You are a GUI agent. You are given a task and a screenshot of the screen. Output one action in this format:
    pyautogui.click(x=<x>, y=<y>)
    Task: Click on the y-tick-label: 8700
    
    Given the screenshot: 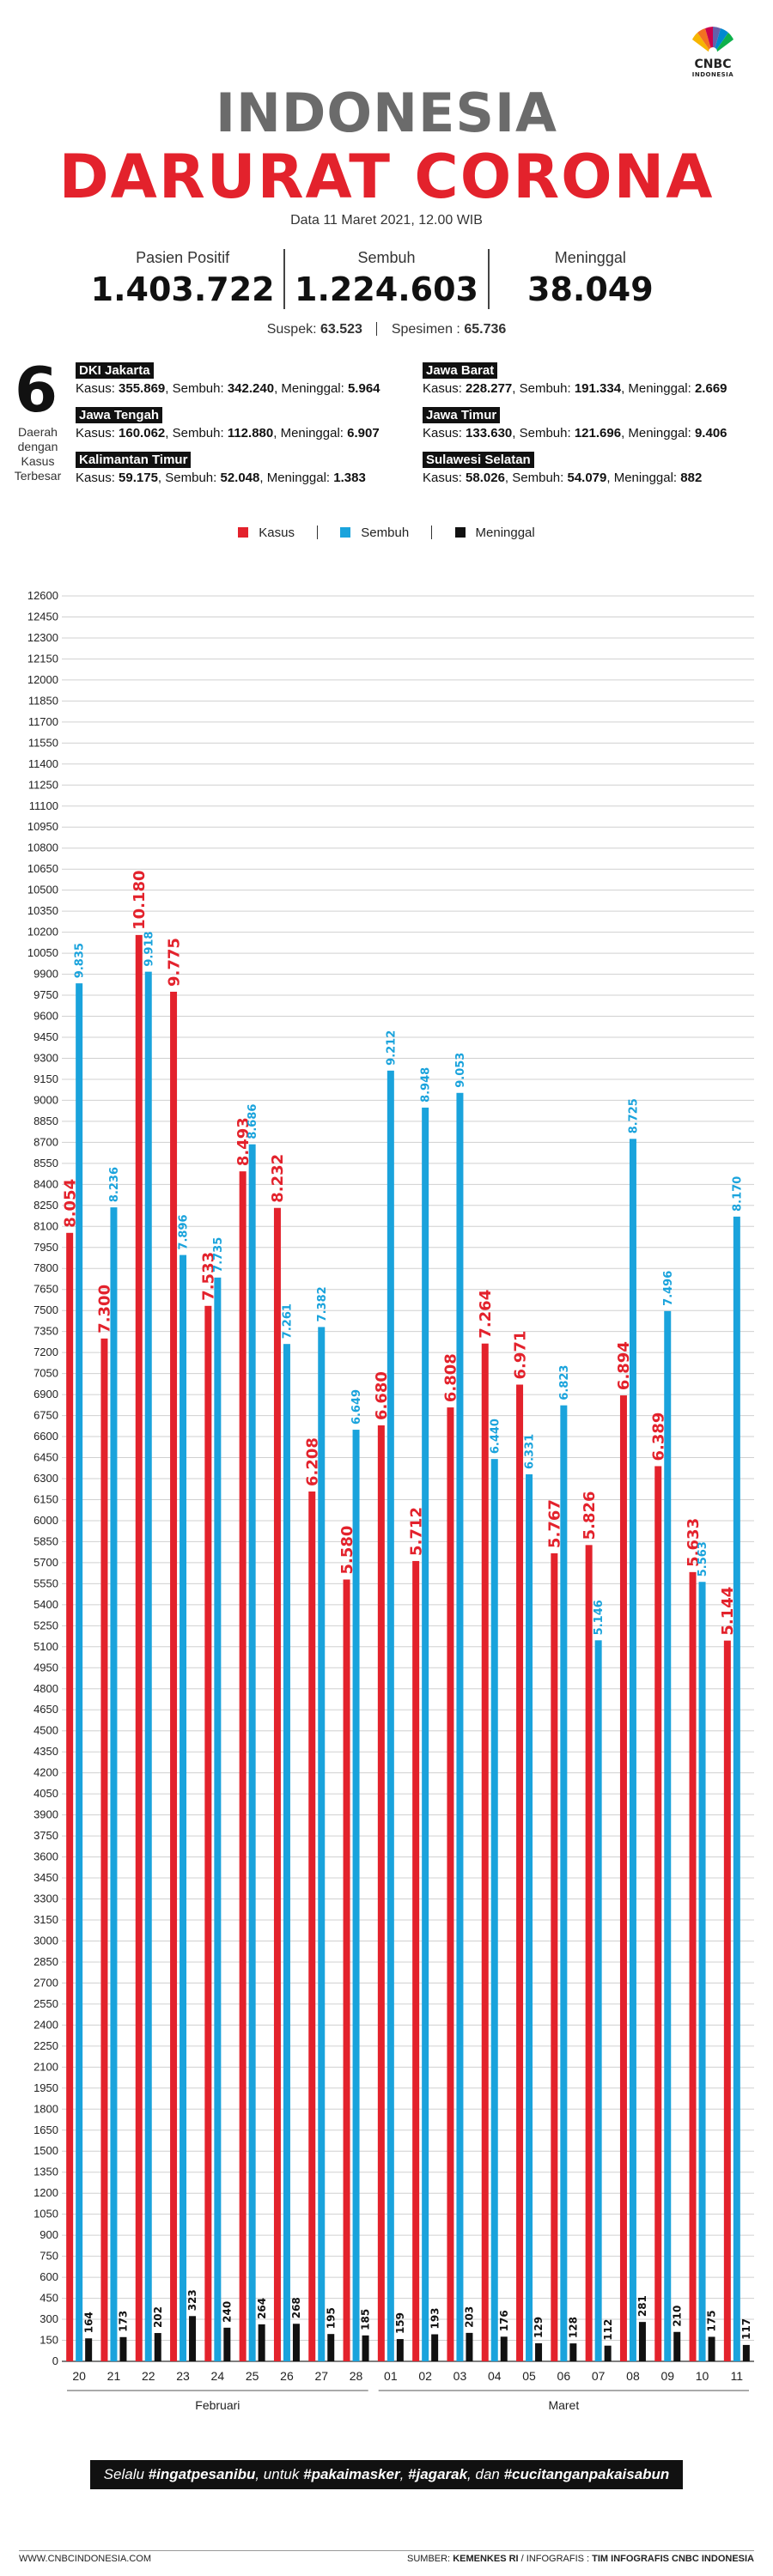 What is the action you would take?
    pyautogui.click(x=45, y=1141)
    